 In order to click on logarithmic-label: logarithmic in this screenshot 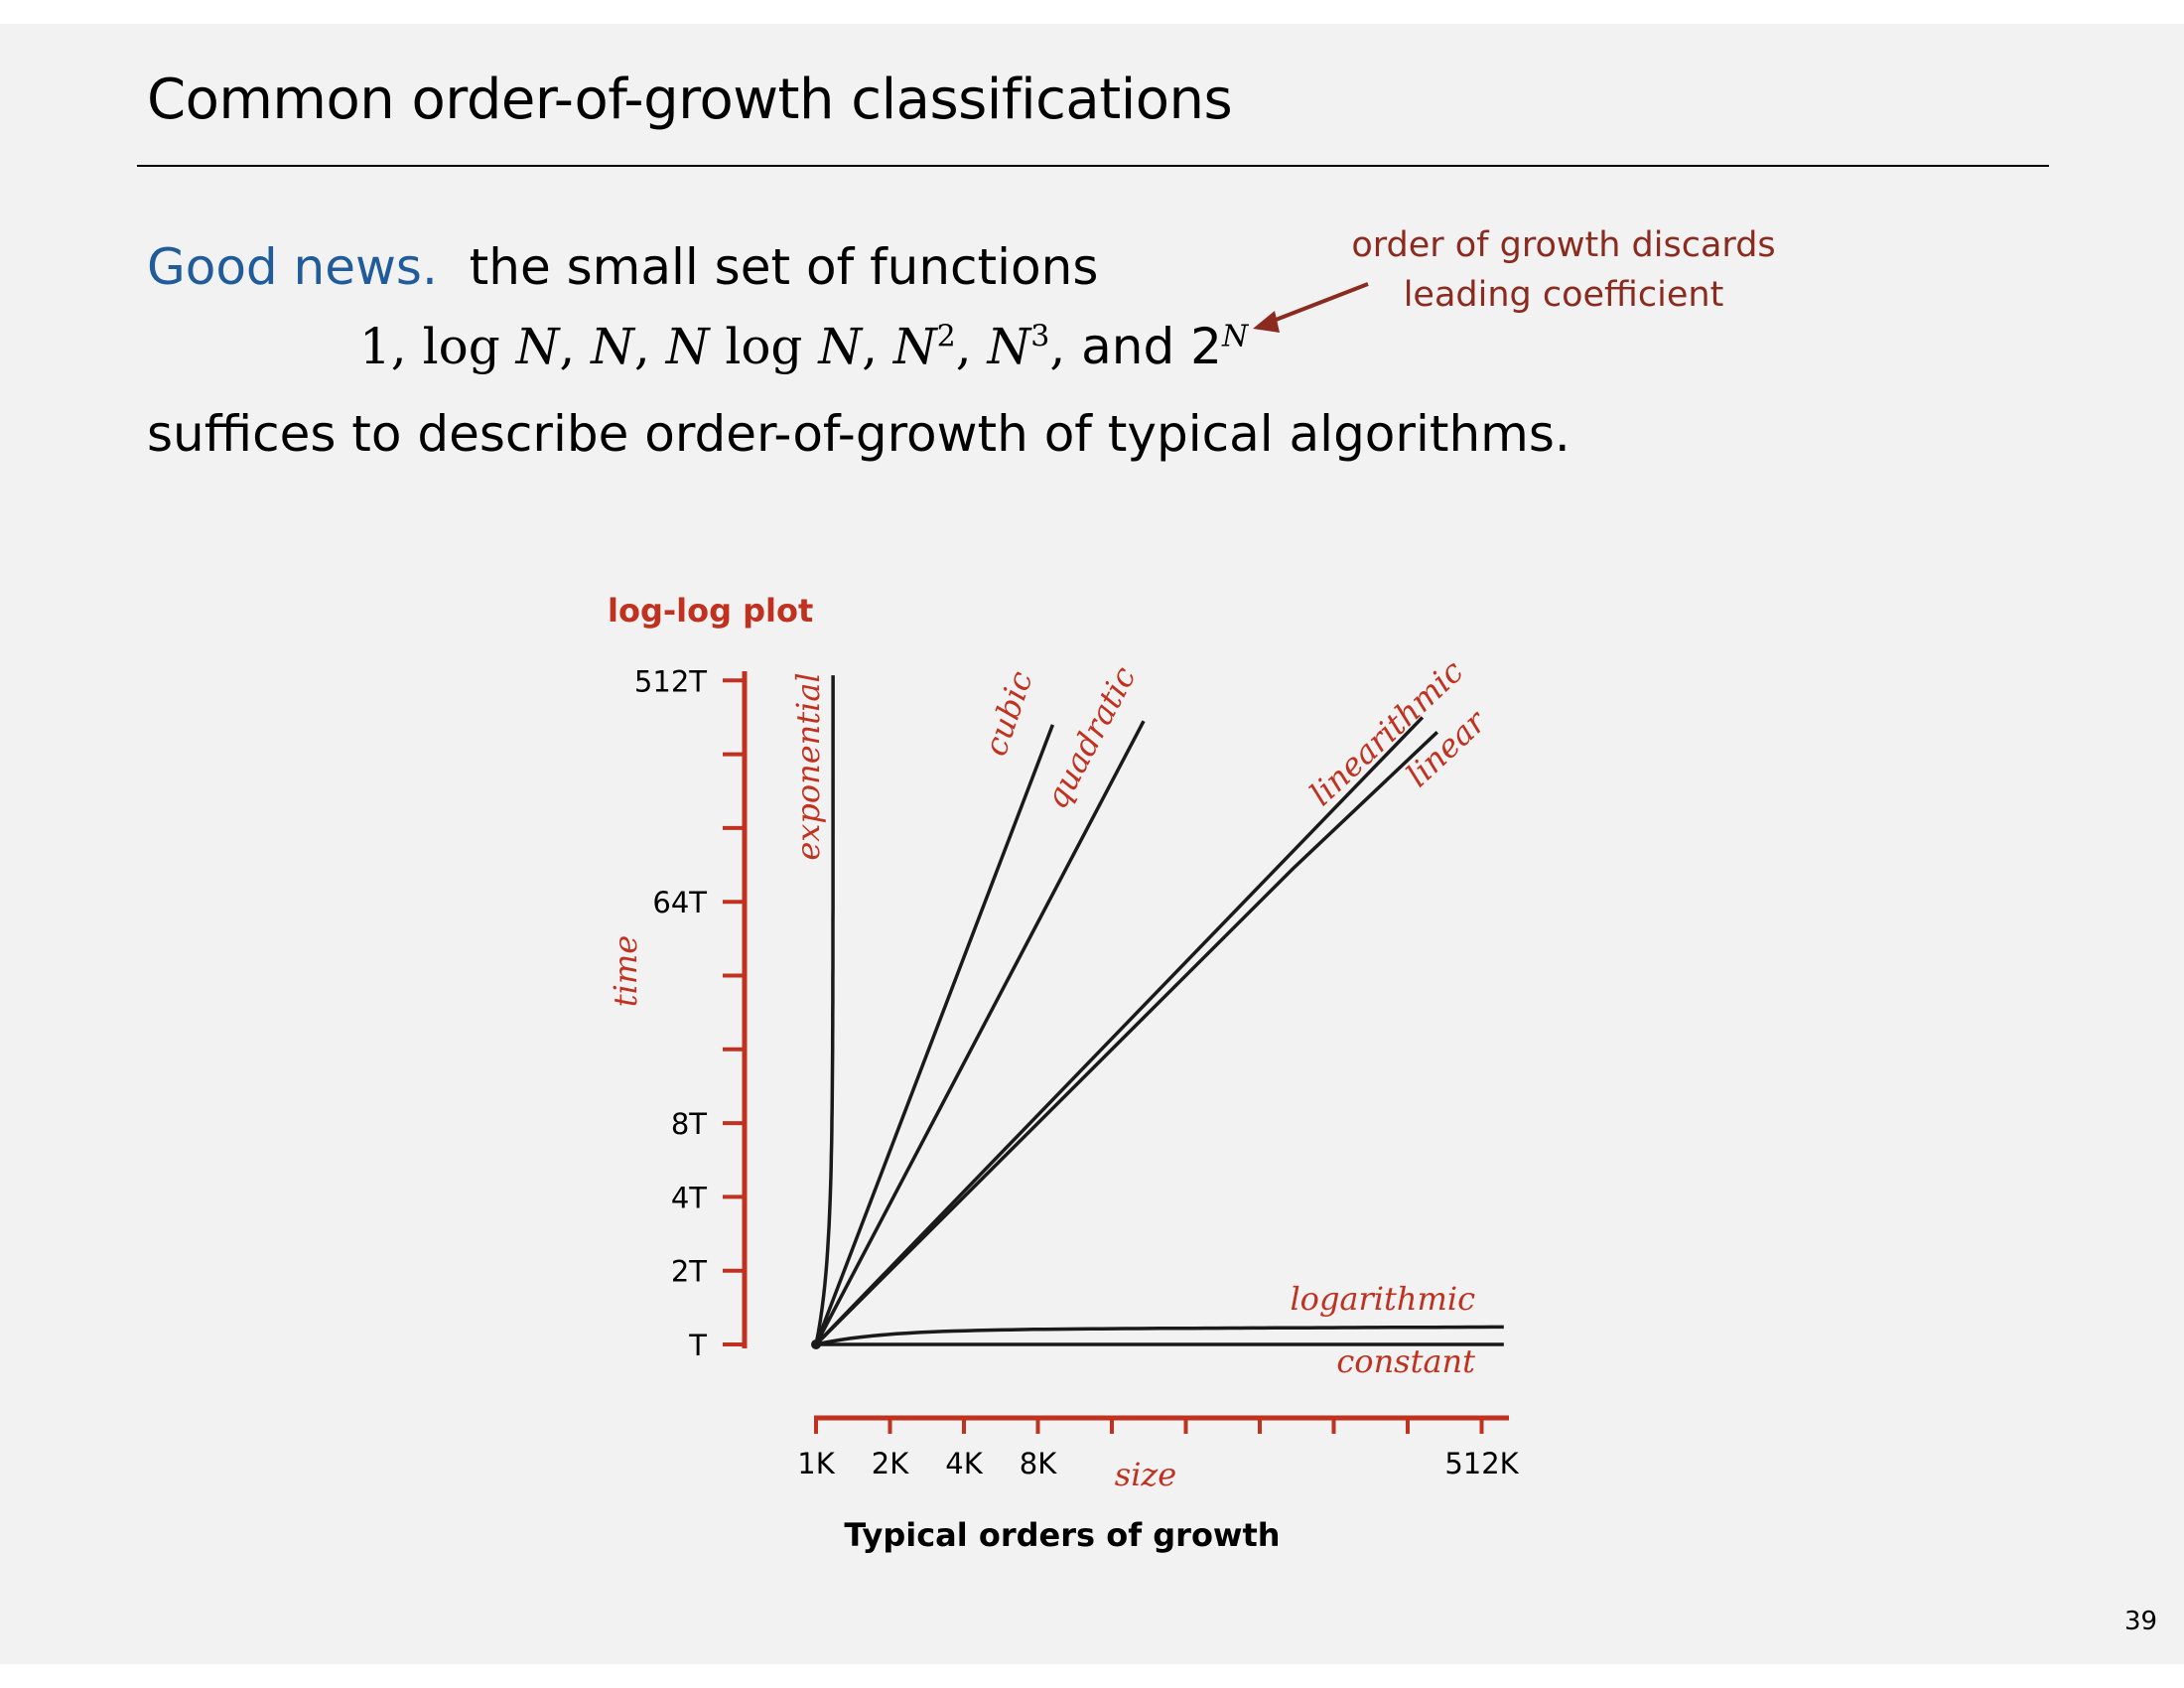, I will do `click(1382, 1299)`.